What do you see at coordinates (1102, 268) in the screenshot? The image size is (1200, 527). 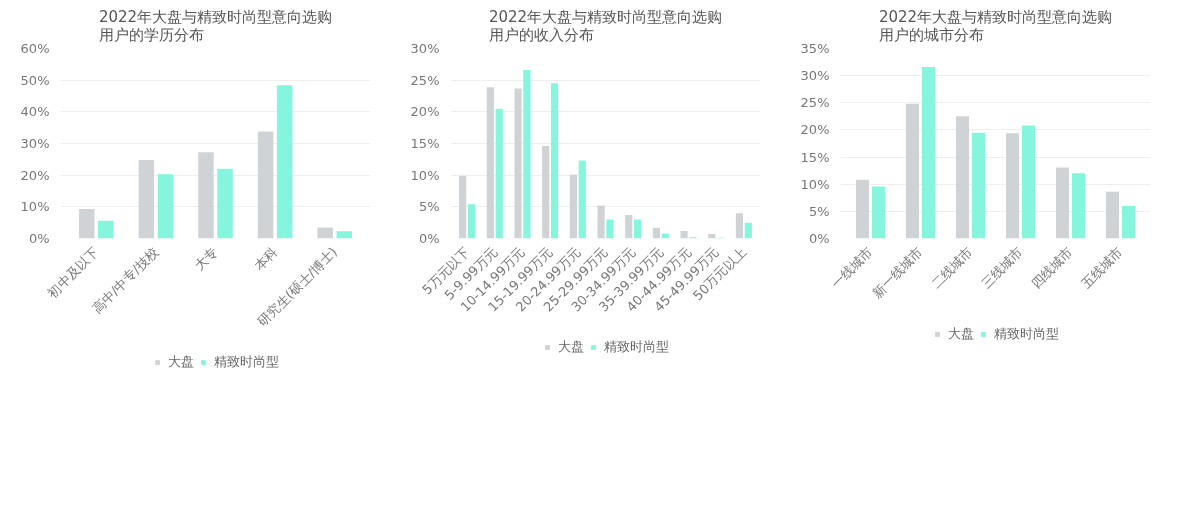 I see `x-tick-label: 五线城市` at bounding box center [1102, 268].